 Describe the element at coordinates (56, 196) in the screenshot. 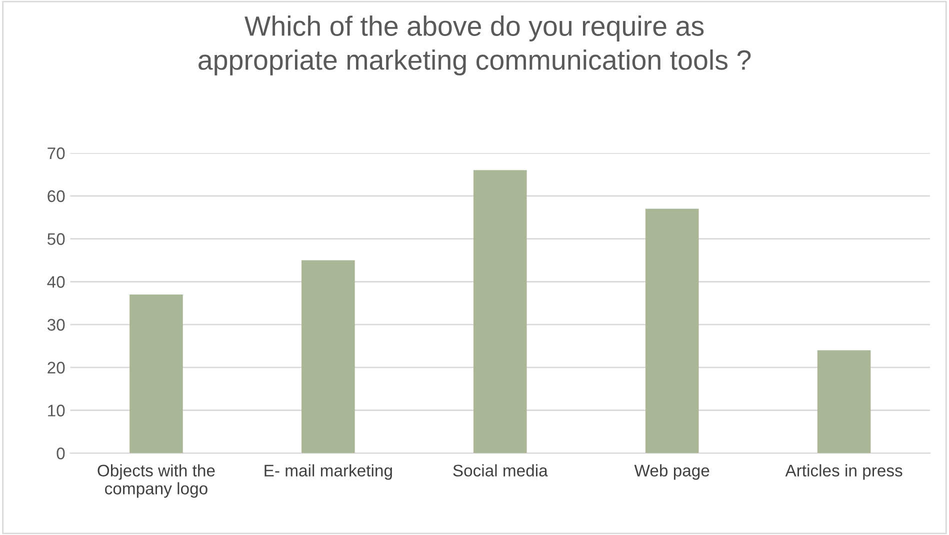

I see `y-tick-label: 60` at that location.